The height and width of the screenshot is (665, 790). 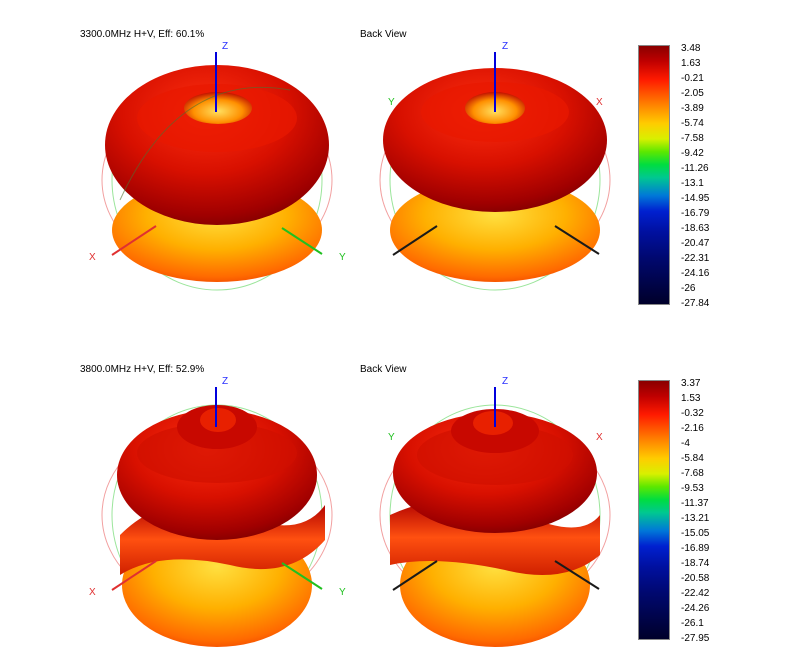 What do you see at coordinates (695, 168) in the screenshot?
I see `scale-tick: -11.26` at bounding box center [695, 168].